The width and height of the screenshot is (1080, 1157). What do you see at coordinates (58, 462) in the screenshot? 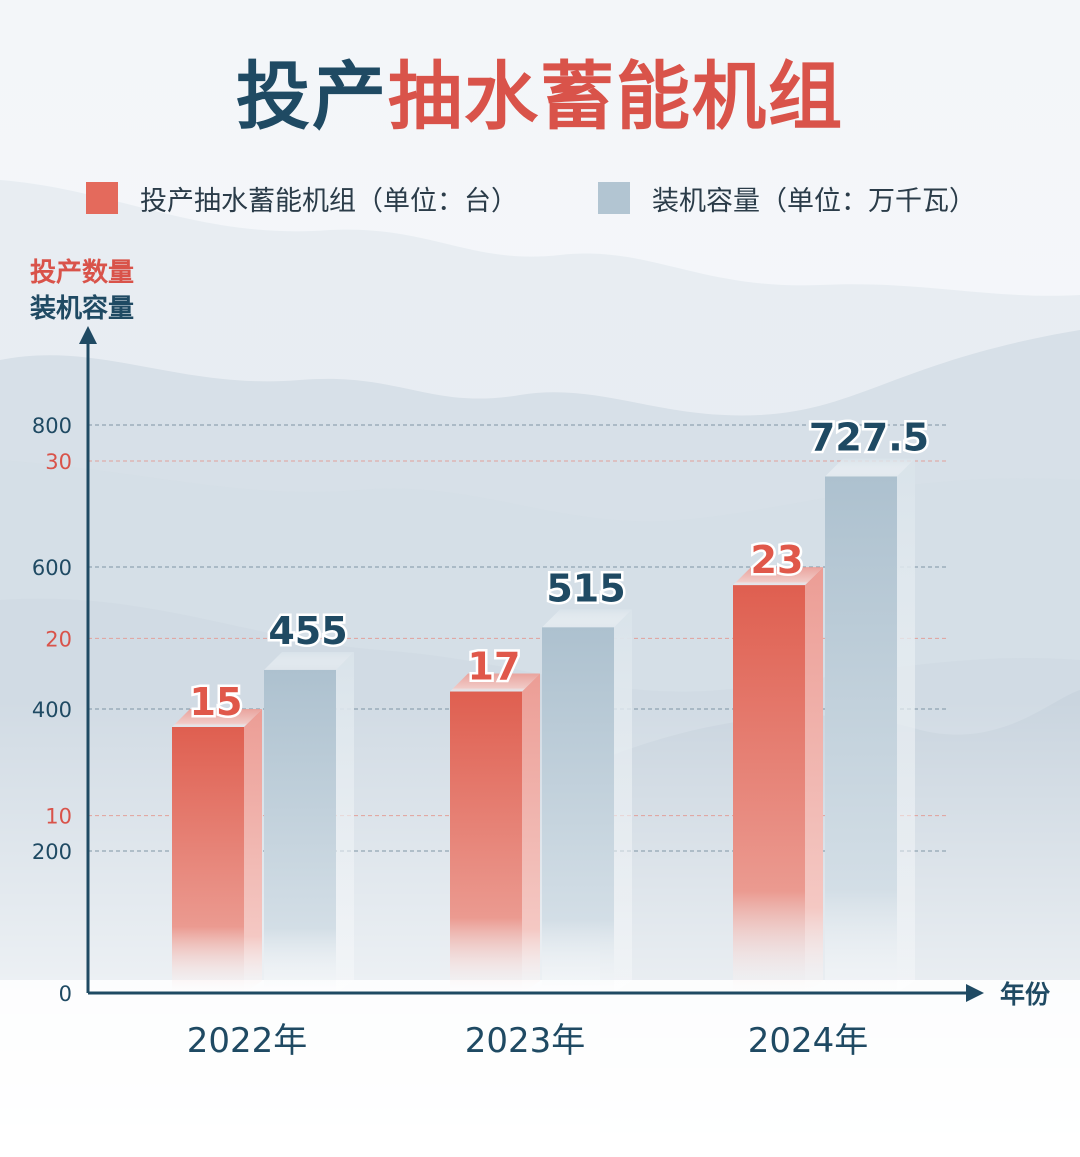
I see `y-tick-label-count: 30` at bounding box center [58, 462].